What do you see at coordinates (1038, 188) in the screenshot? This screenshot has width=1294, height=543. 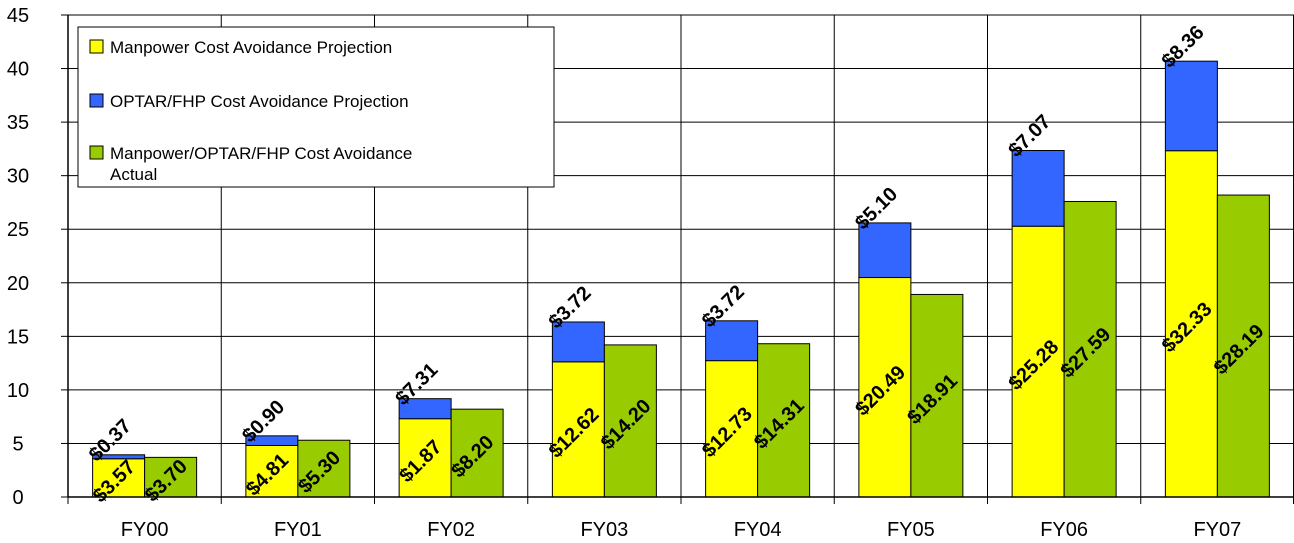 I see `bar-1-fy06` at bounding box center [1038, 188].